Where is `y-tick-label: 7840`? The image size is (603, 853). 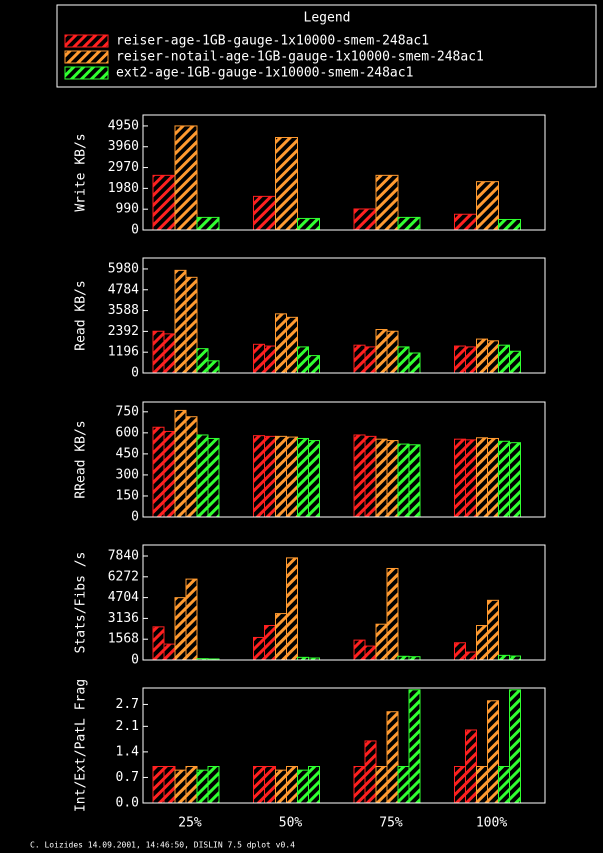
y-tick-label: 7840 is located at coordinates (123, 556).